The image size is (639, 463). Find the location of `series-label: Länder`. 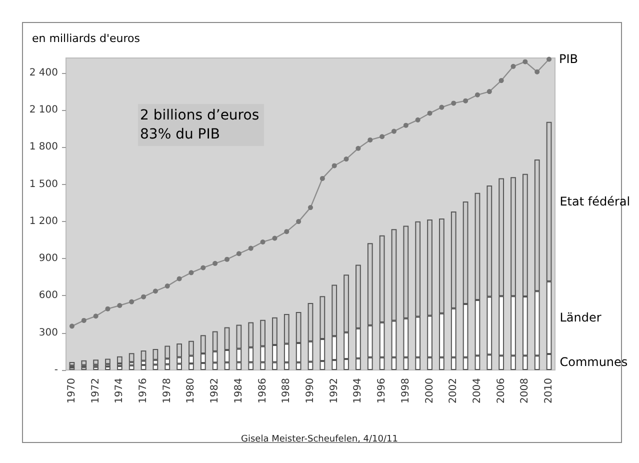

series-label: Länder is located at coordinates (581, 317).